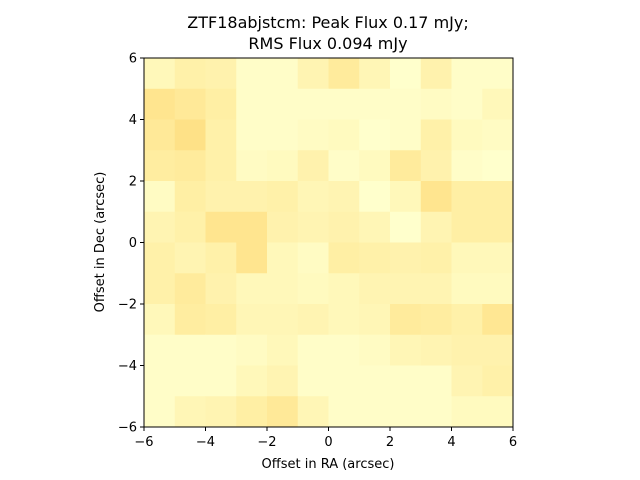 The image size is (640, 480). What do you see at coordinates (451, 442) in the screenshot?
I see `x-tick-label: 4` at bounding box center [451, 442].